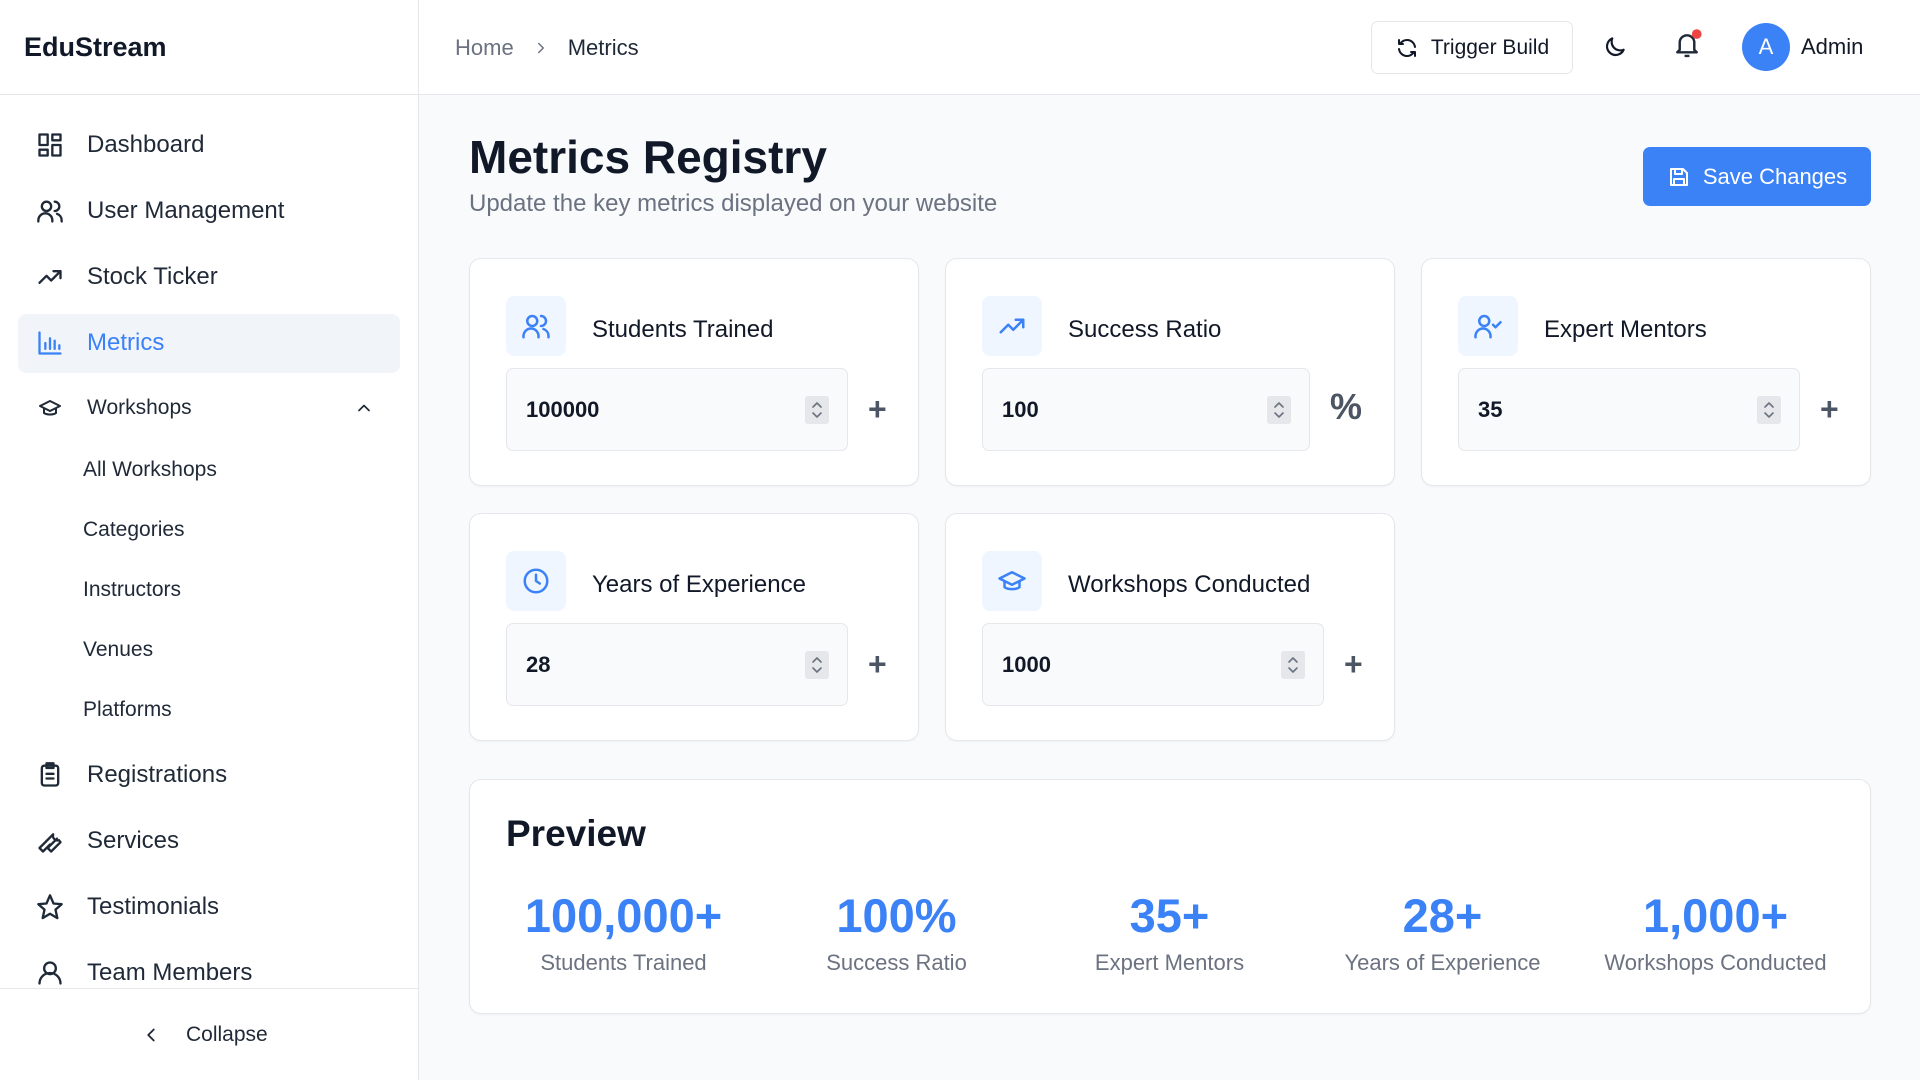 The width and height of the screenshot is (1920, 1080). What do you see at coordinates (1832, 46) in the screenshot?
I see `user-name: Admin` at bounding box center [1832, 46].